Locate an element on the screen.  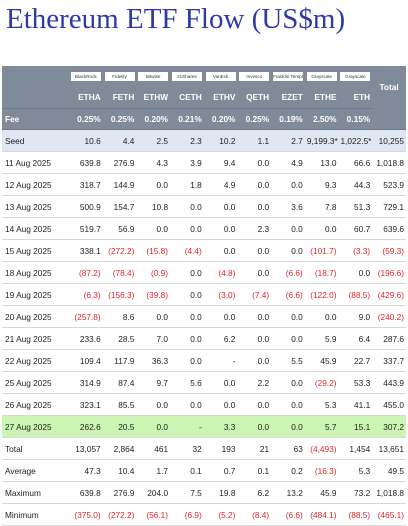
flow-cell: 8.6 is located at coordinates (119, 316).